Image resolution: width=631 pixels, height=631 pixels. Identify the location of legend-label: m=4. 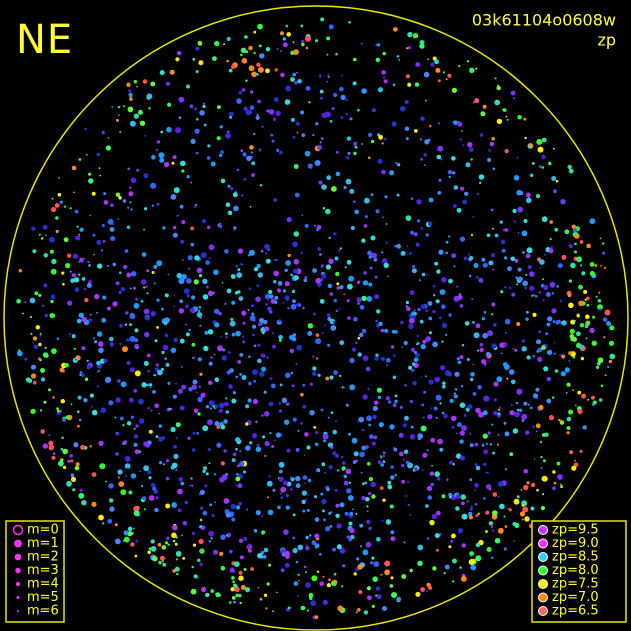
(43, 584).